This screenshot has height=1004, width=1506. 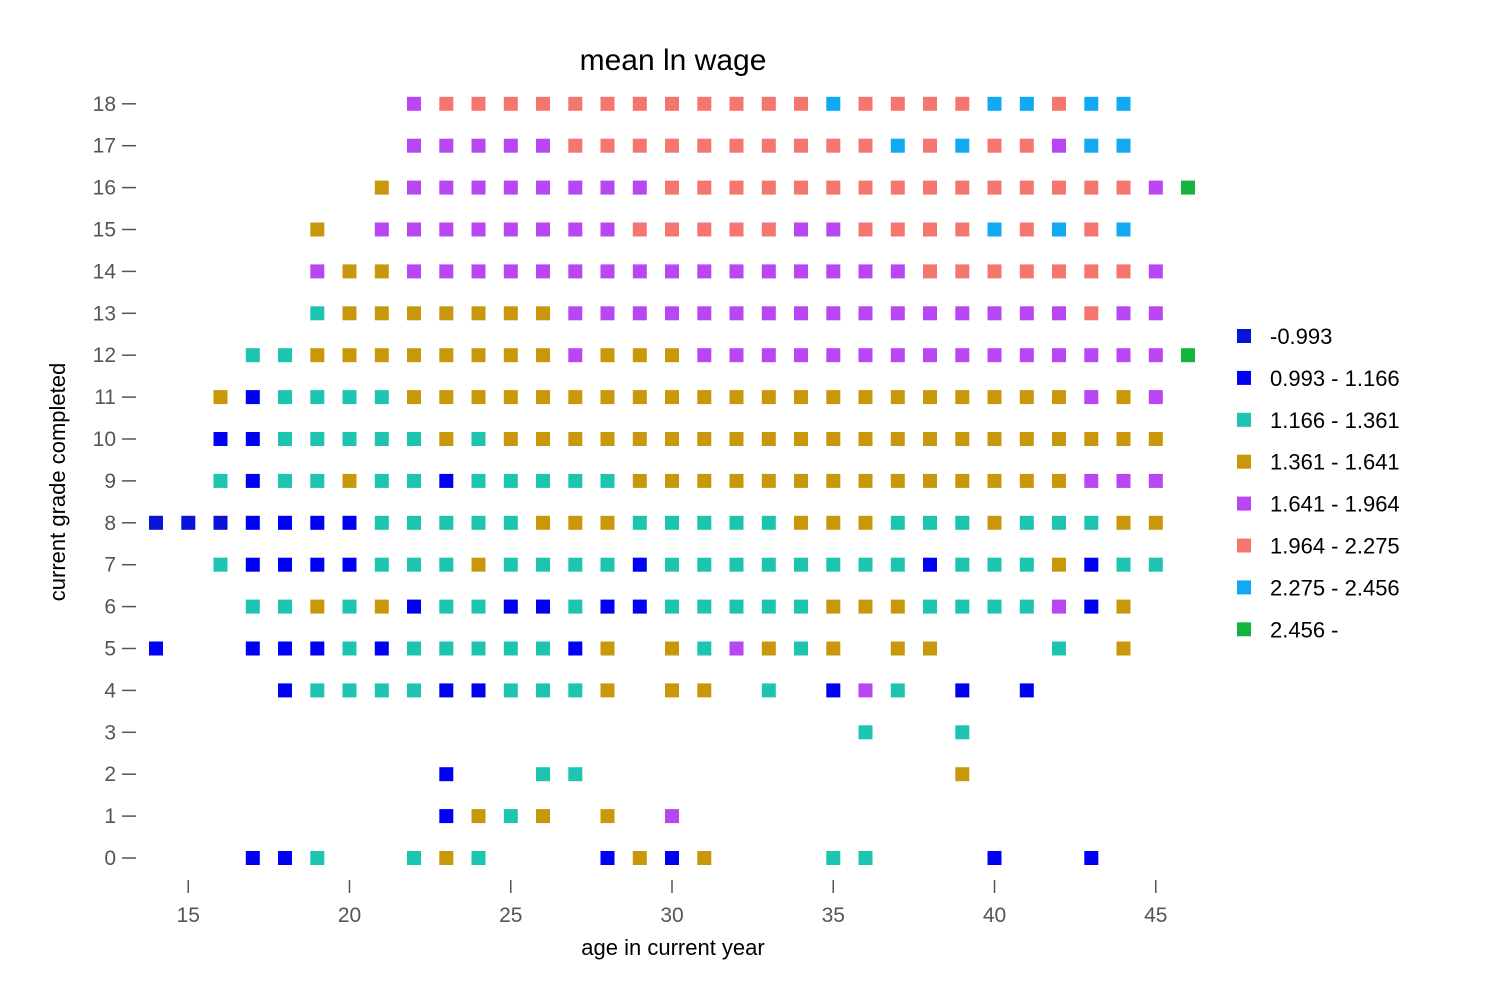 What do you see at coordinates (1335, 546) in the screenshot?
I see `legend-label: 1.964 - 2.275` at bounding box center [1335, 546].